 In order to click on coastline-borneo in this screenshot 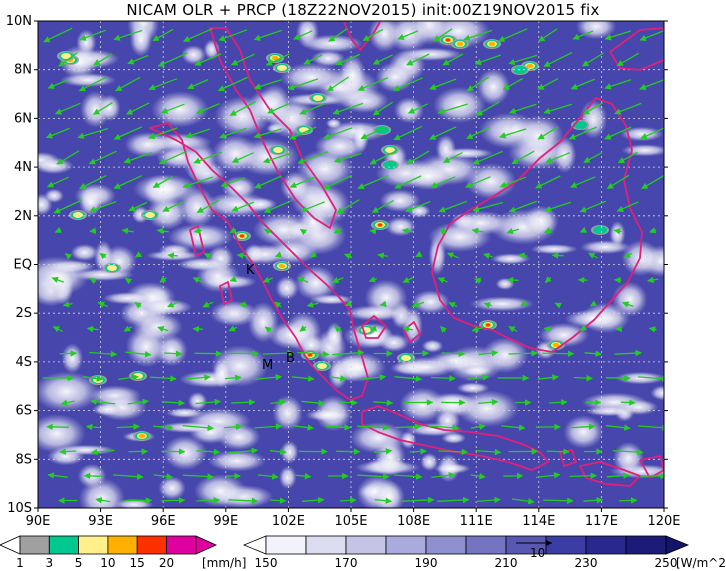, I will do `click(537, 225)`.